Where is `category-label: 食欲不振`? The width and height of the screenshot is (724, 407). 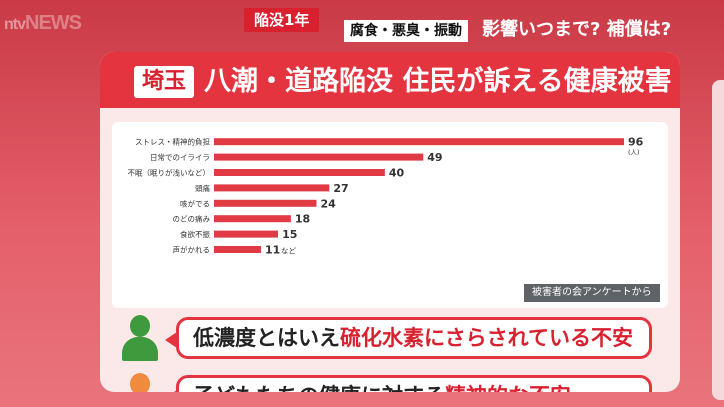 category-label: 食欲不振 is located at coordinates (195, 234).